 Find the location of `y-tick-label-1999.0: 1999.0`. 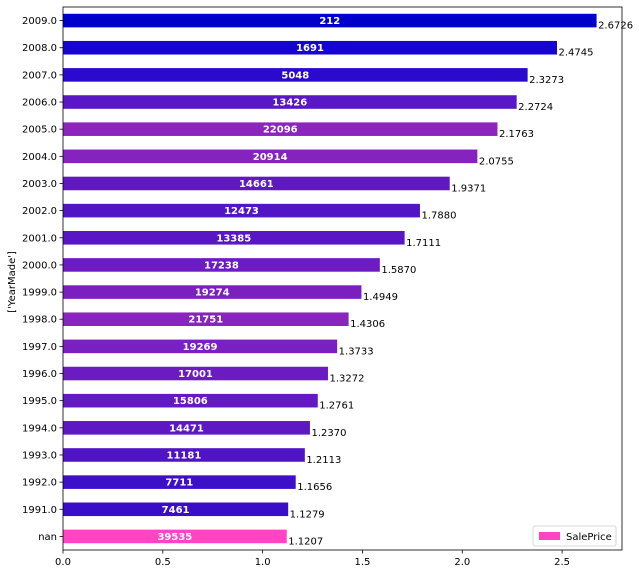

y-tick-label-1999.0: 1999.0 is located at coordinates (39, 293).